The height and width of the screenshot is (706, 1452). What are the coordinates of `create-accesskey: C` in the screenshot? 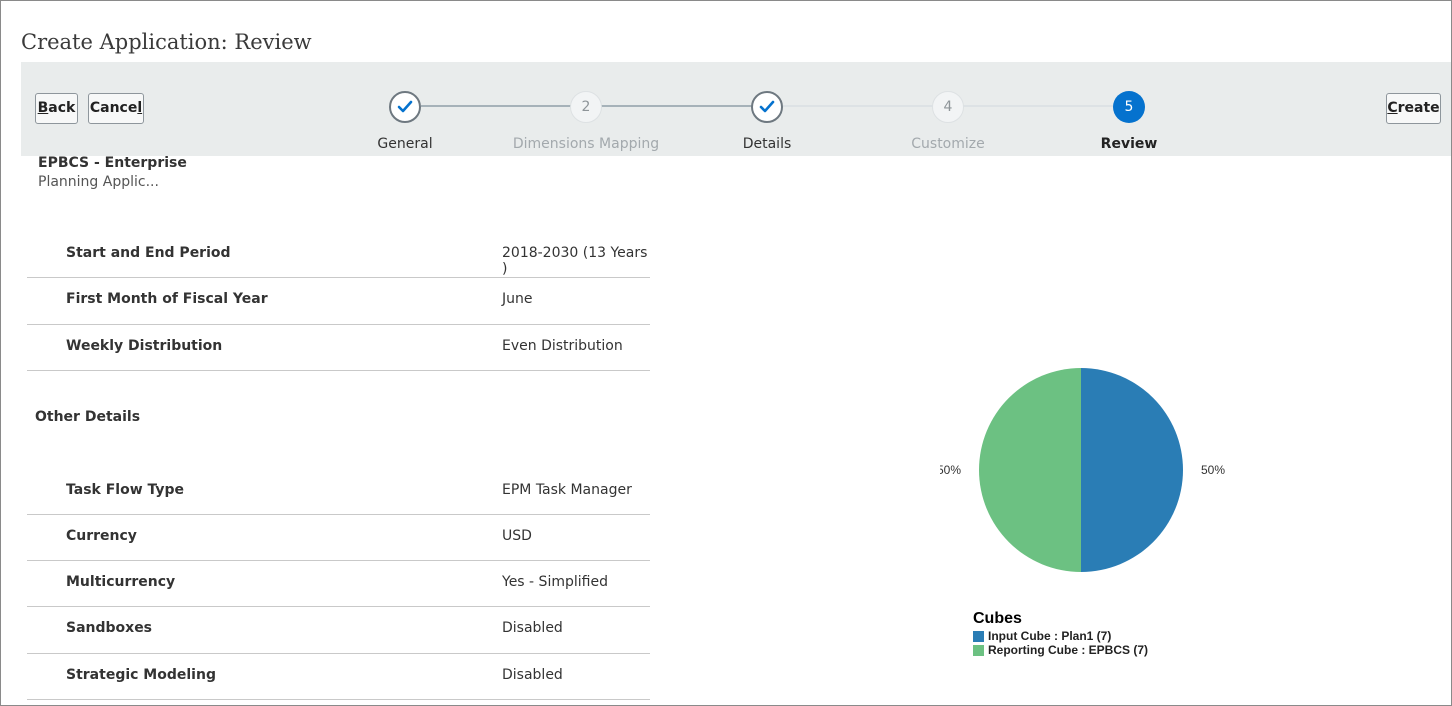 It's located at (1392, 108).